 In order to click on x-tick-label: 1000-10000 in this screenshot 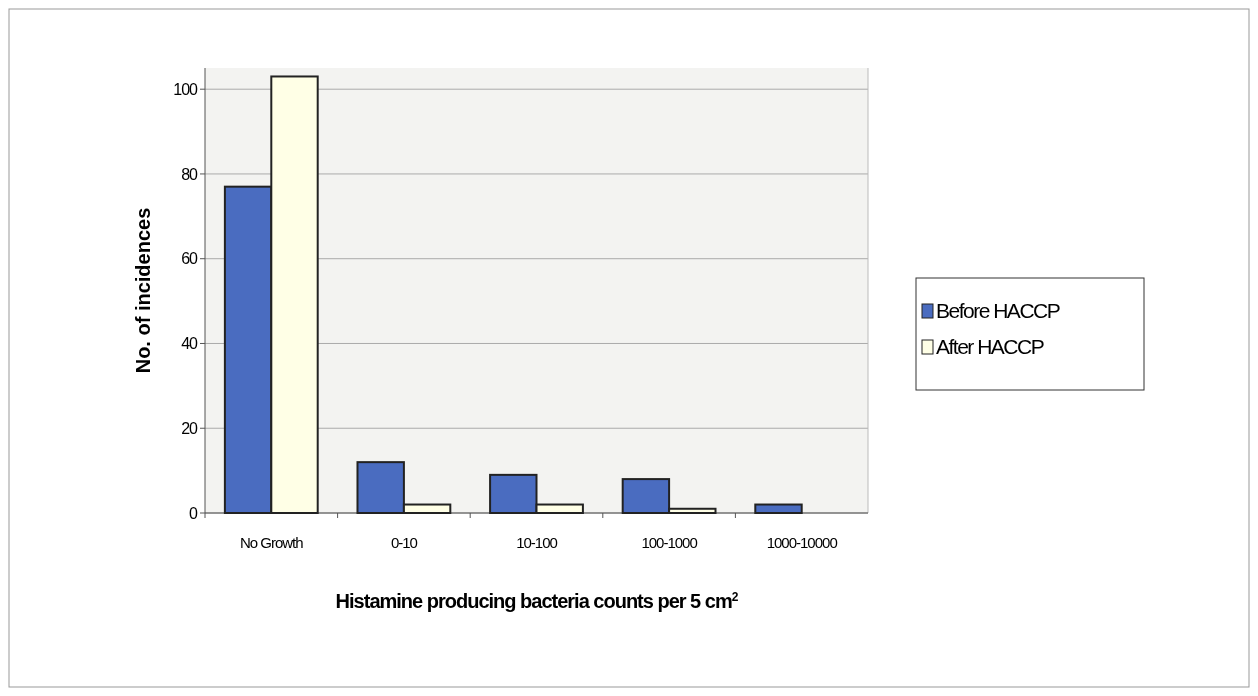, I will do `click(802, 542)`.